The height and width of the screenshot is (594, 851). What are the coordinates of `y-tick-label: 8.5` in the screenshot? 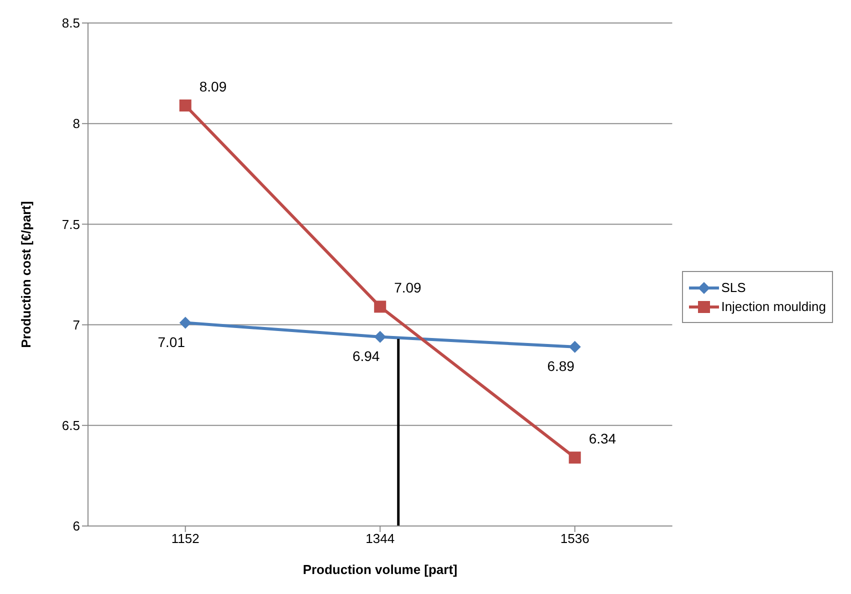 It's located at (71, 23).